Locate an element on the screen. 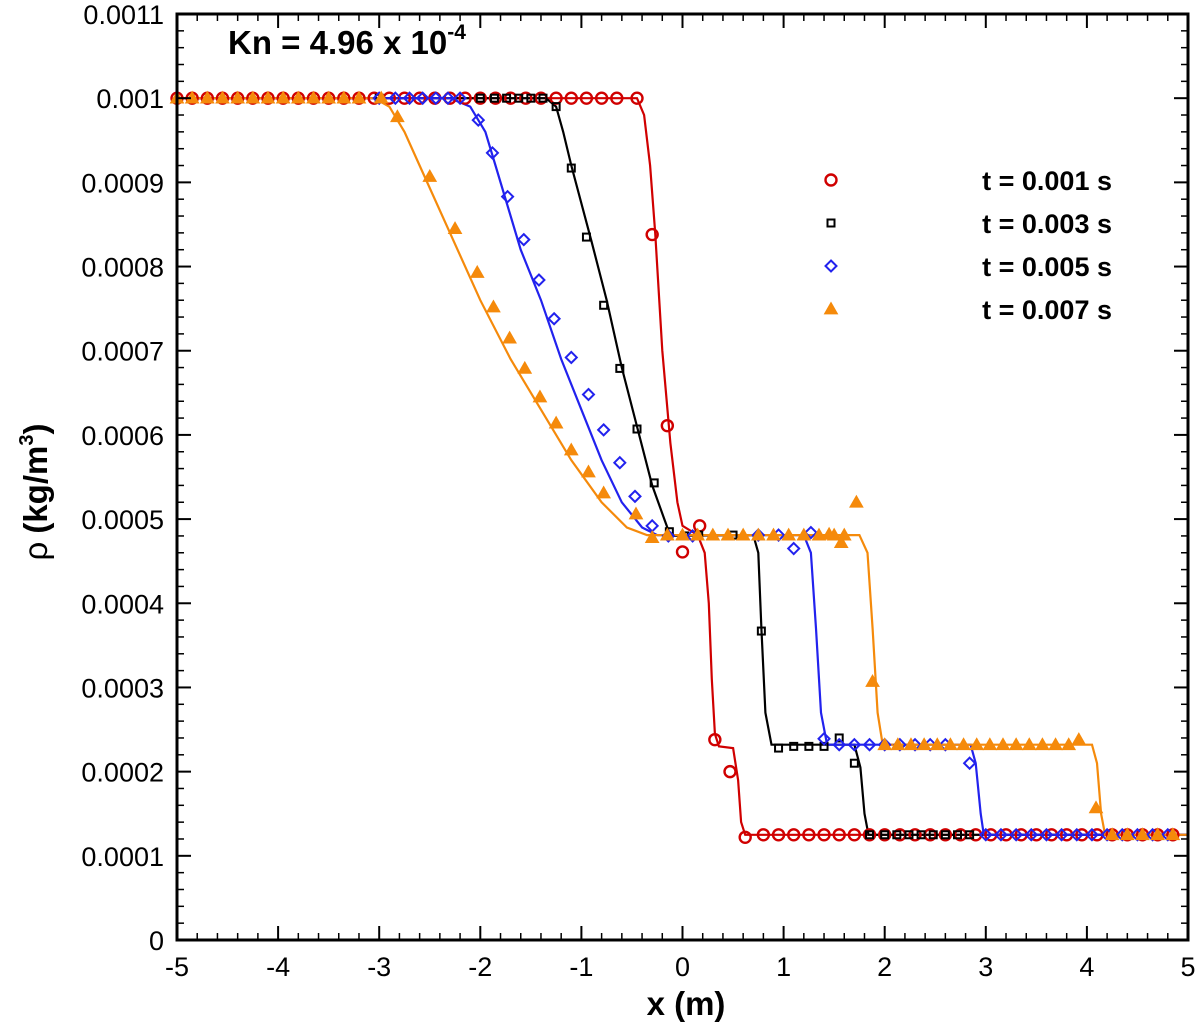 This screenshot has height=1025, width=1200. legend-item-4: t = 0.007 s is located at coordinates (967, 310).